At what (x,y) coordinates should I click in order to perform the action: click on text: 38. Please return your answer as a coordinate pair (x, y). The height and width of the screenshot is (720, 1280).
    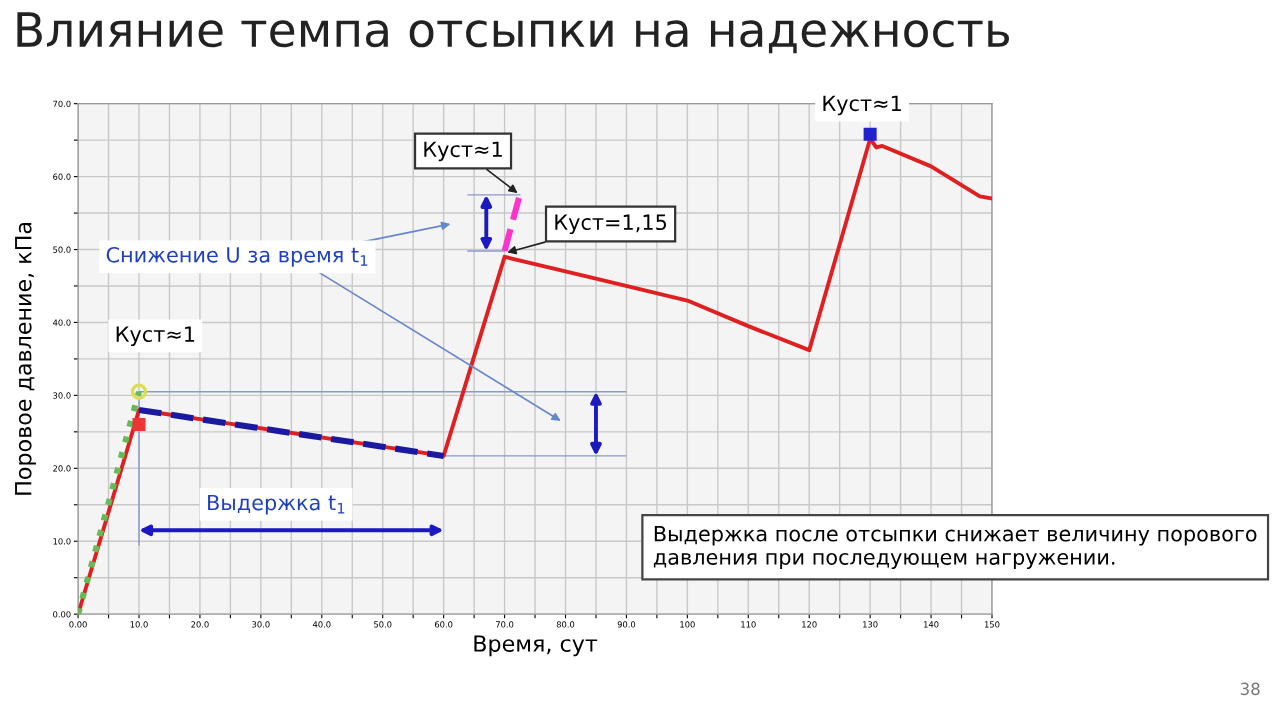
    Looking at the image, I should click on (1250, 689).